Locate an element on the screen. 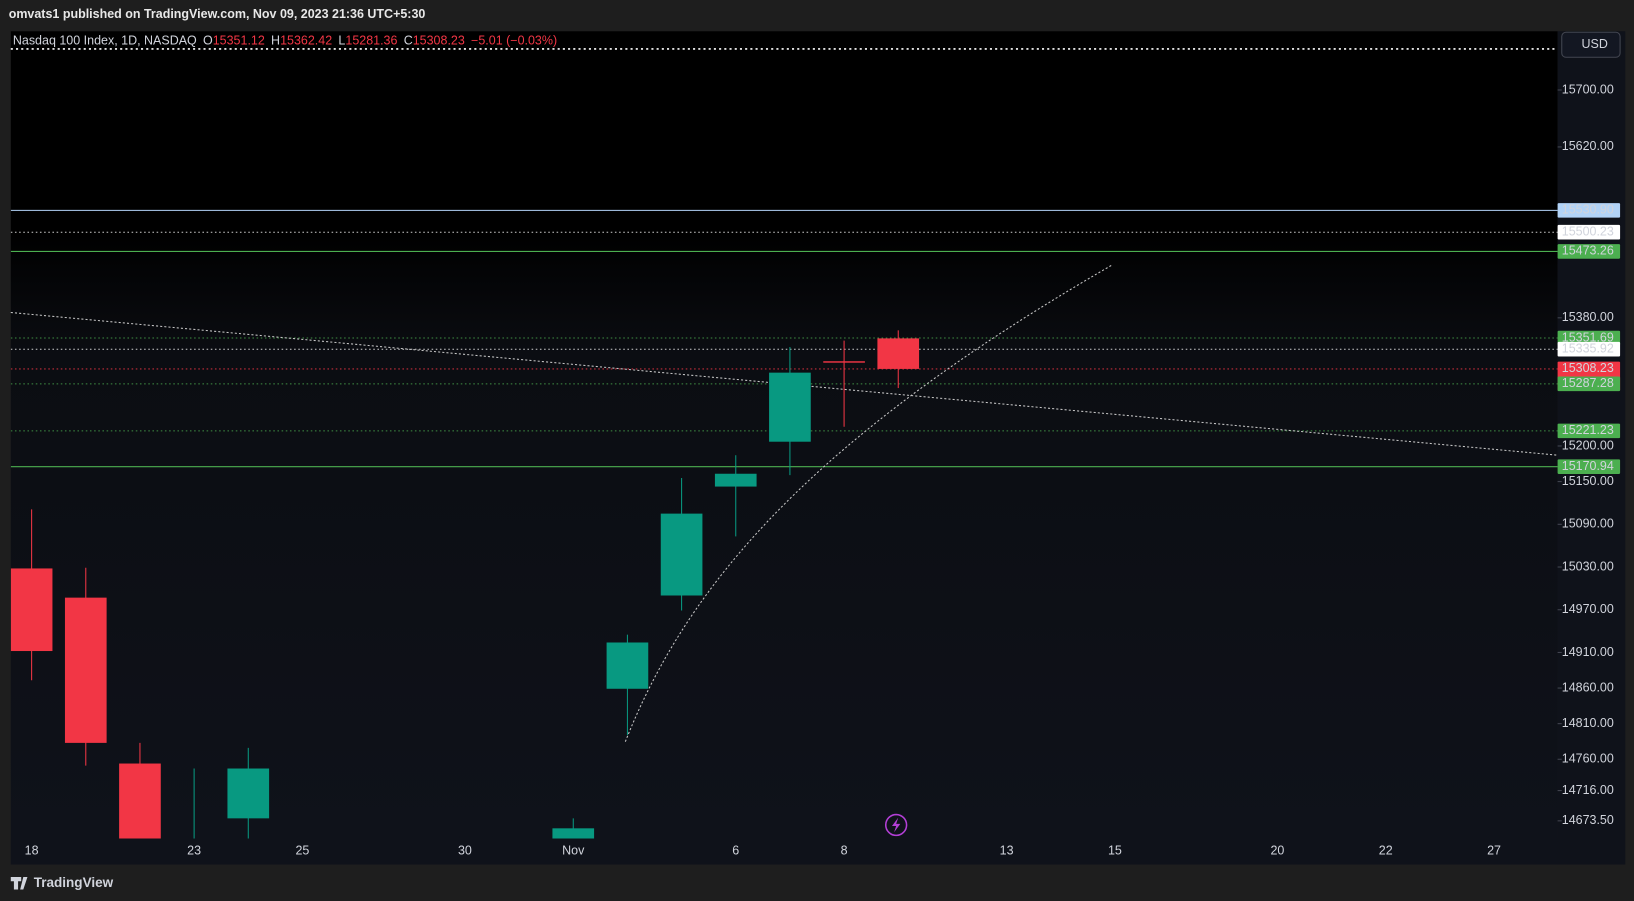 The width and height of the screenshot is (1634, 901). level-label: 15473.26 is located at coordinates (1588, 251).